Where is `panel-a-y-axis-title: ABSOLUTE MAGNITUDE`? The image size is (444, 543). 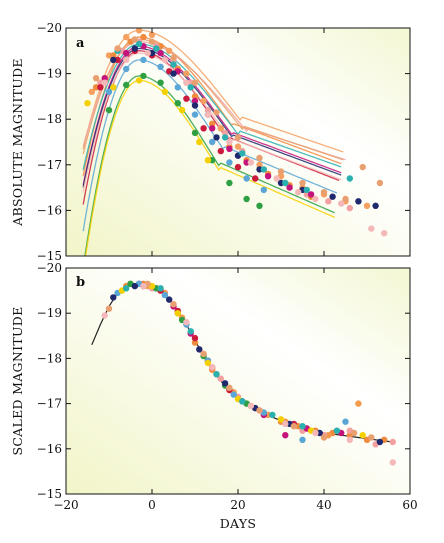 panel-a-y-axis-title: ABSOLUTE MAGNITUDE is located at coordinates (17, 142).